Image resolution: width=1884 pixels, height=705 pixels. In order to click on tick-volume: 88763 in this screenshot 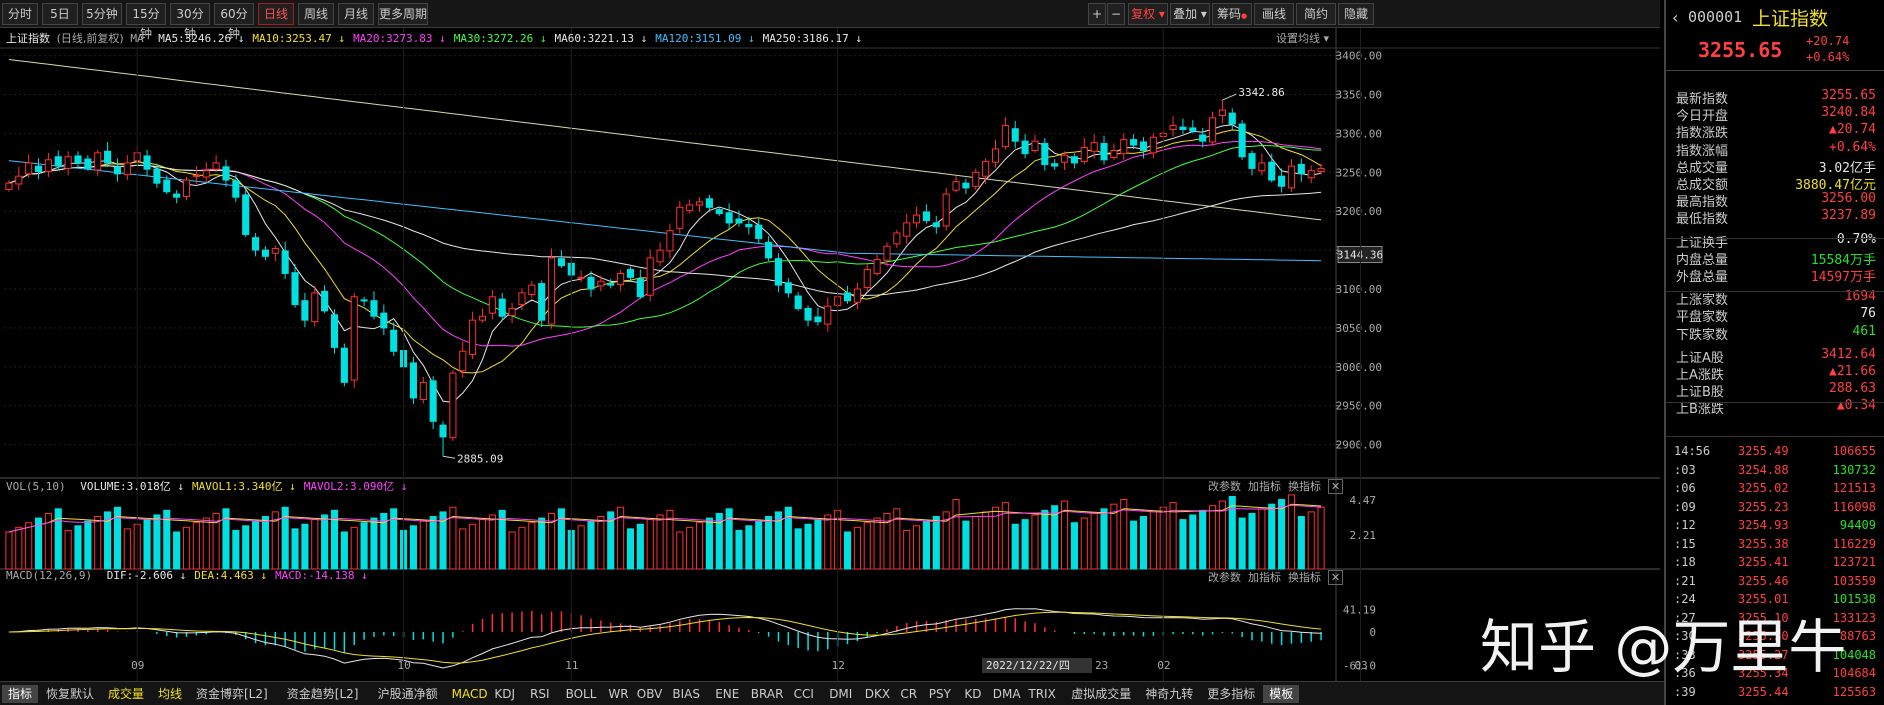, I will do `click(1857, 636)`.